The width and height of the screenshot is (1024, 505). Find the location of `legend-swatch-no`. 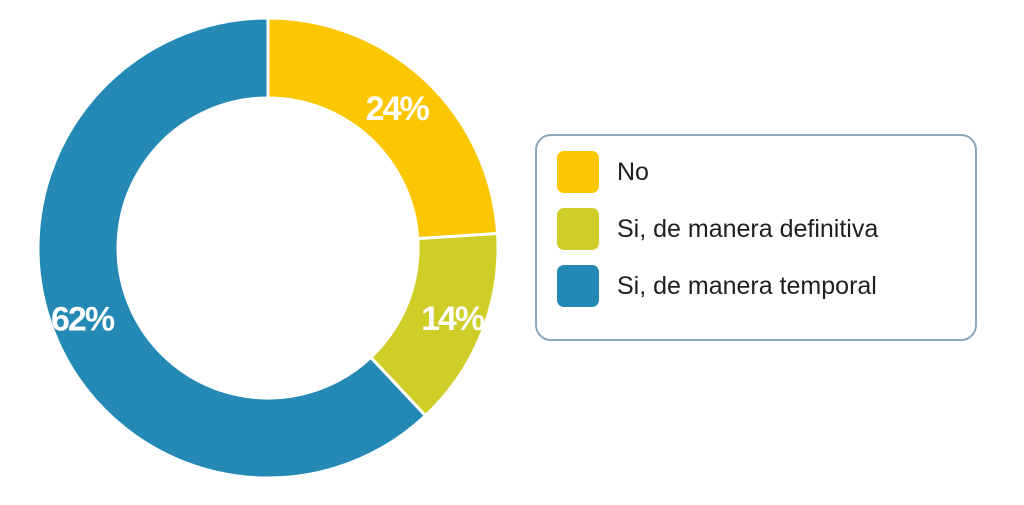

legend-swatch-no is located at coordinates (578, 172).